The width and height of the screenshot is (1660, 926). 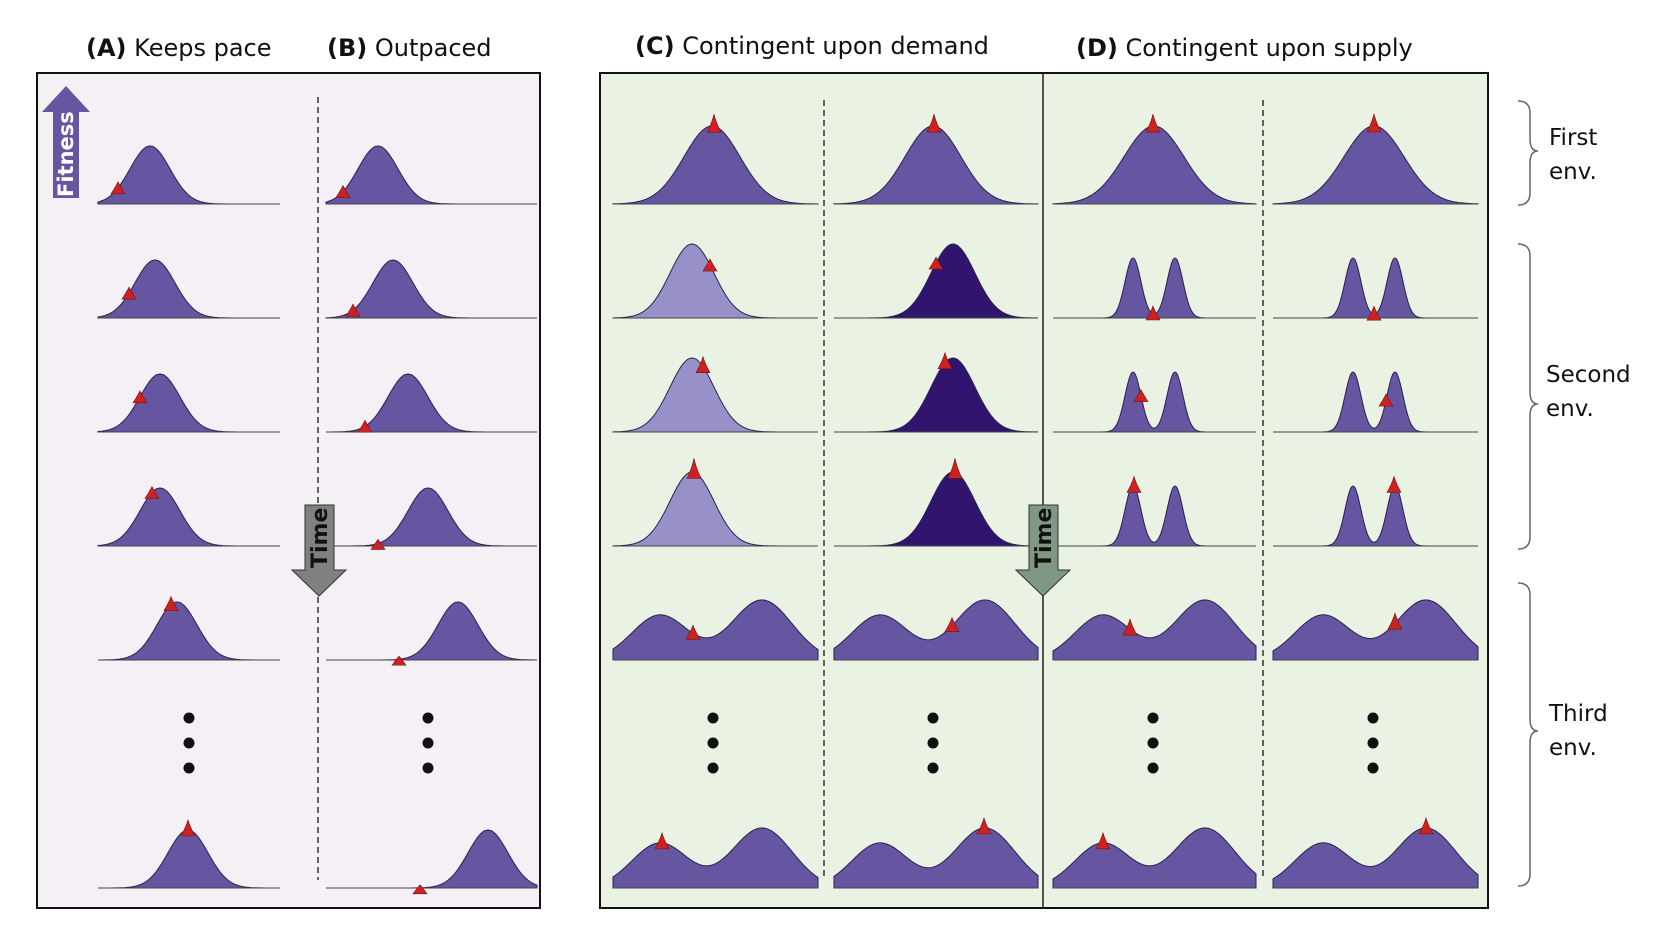 What do you see at coordinates (1044, 538) in the screenshot?
I see `time-arrow-right-label: Time` at bounding box center [1044, 538].